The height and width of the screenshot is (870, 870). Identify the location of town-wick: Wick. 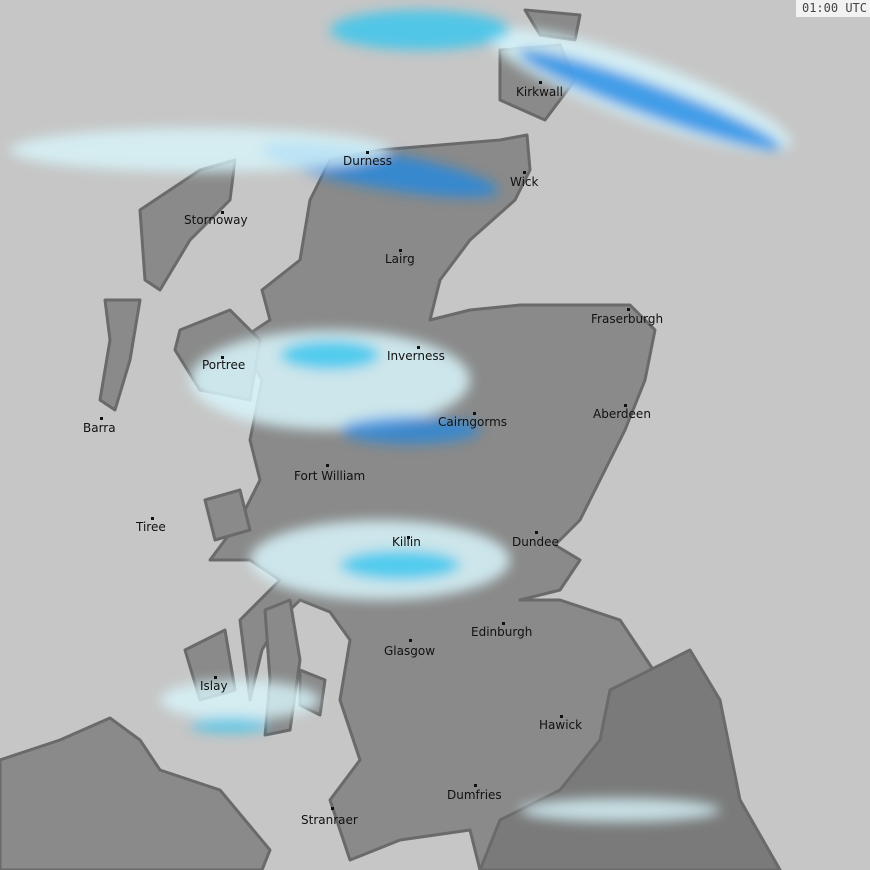
(524, 180).